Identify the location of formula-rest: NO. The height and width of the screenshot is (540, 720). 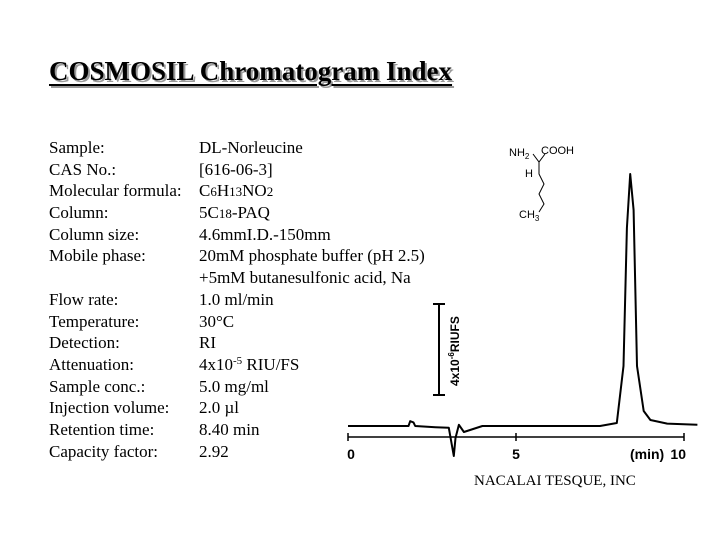
(254, 191).